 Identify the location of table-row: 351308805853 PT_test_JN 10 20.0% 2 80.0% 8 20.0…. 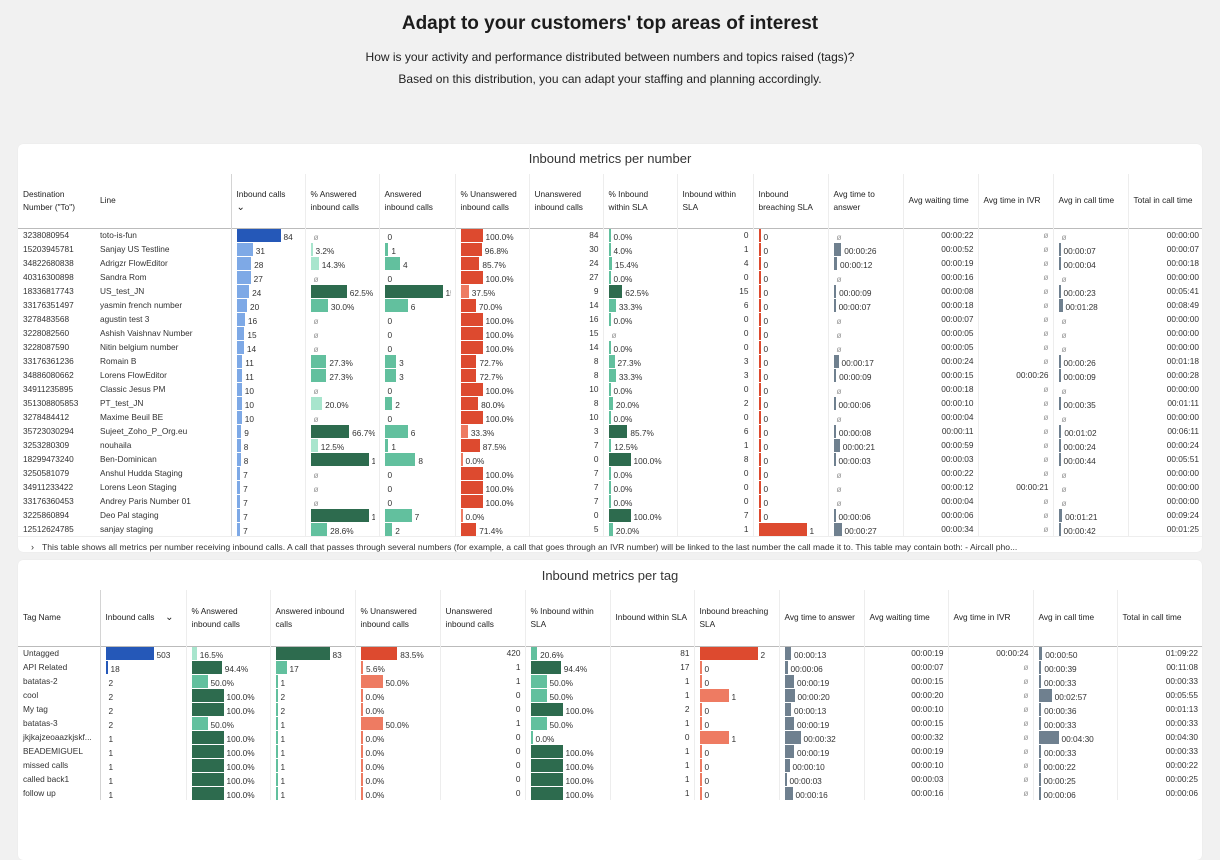
(610, 403).